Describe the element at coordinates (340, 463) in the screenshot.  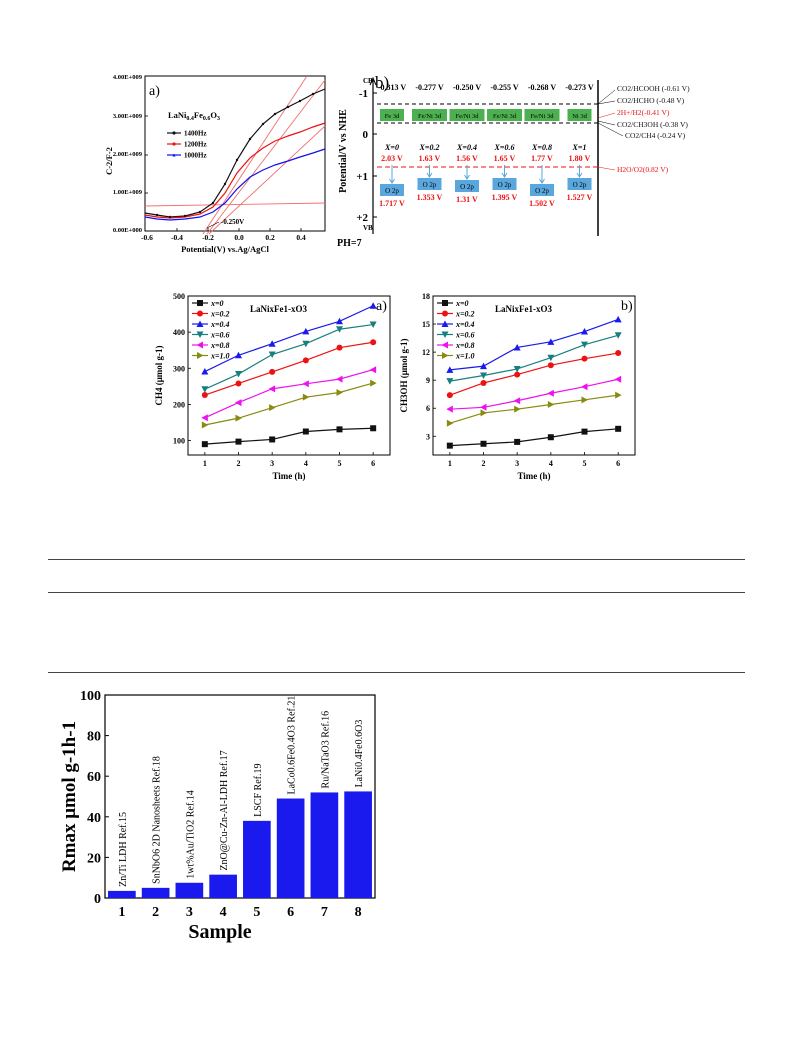
I see `xtick-label: 5` at that location.